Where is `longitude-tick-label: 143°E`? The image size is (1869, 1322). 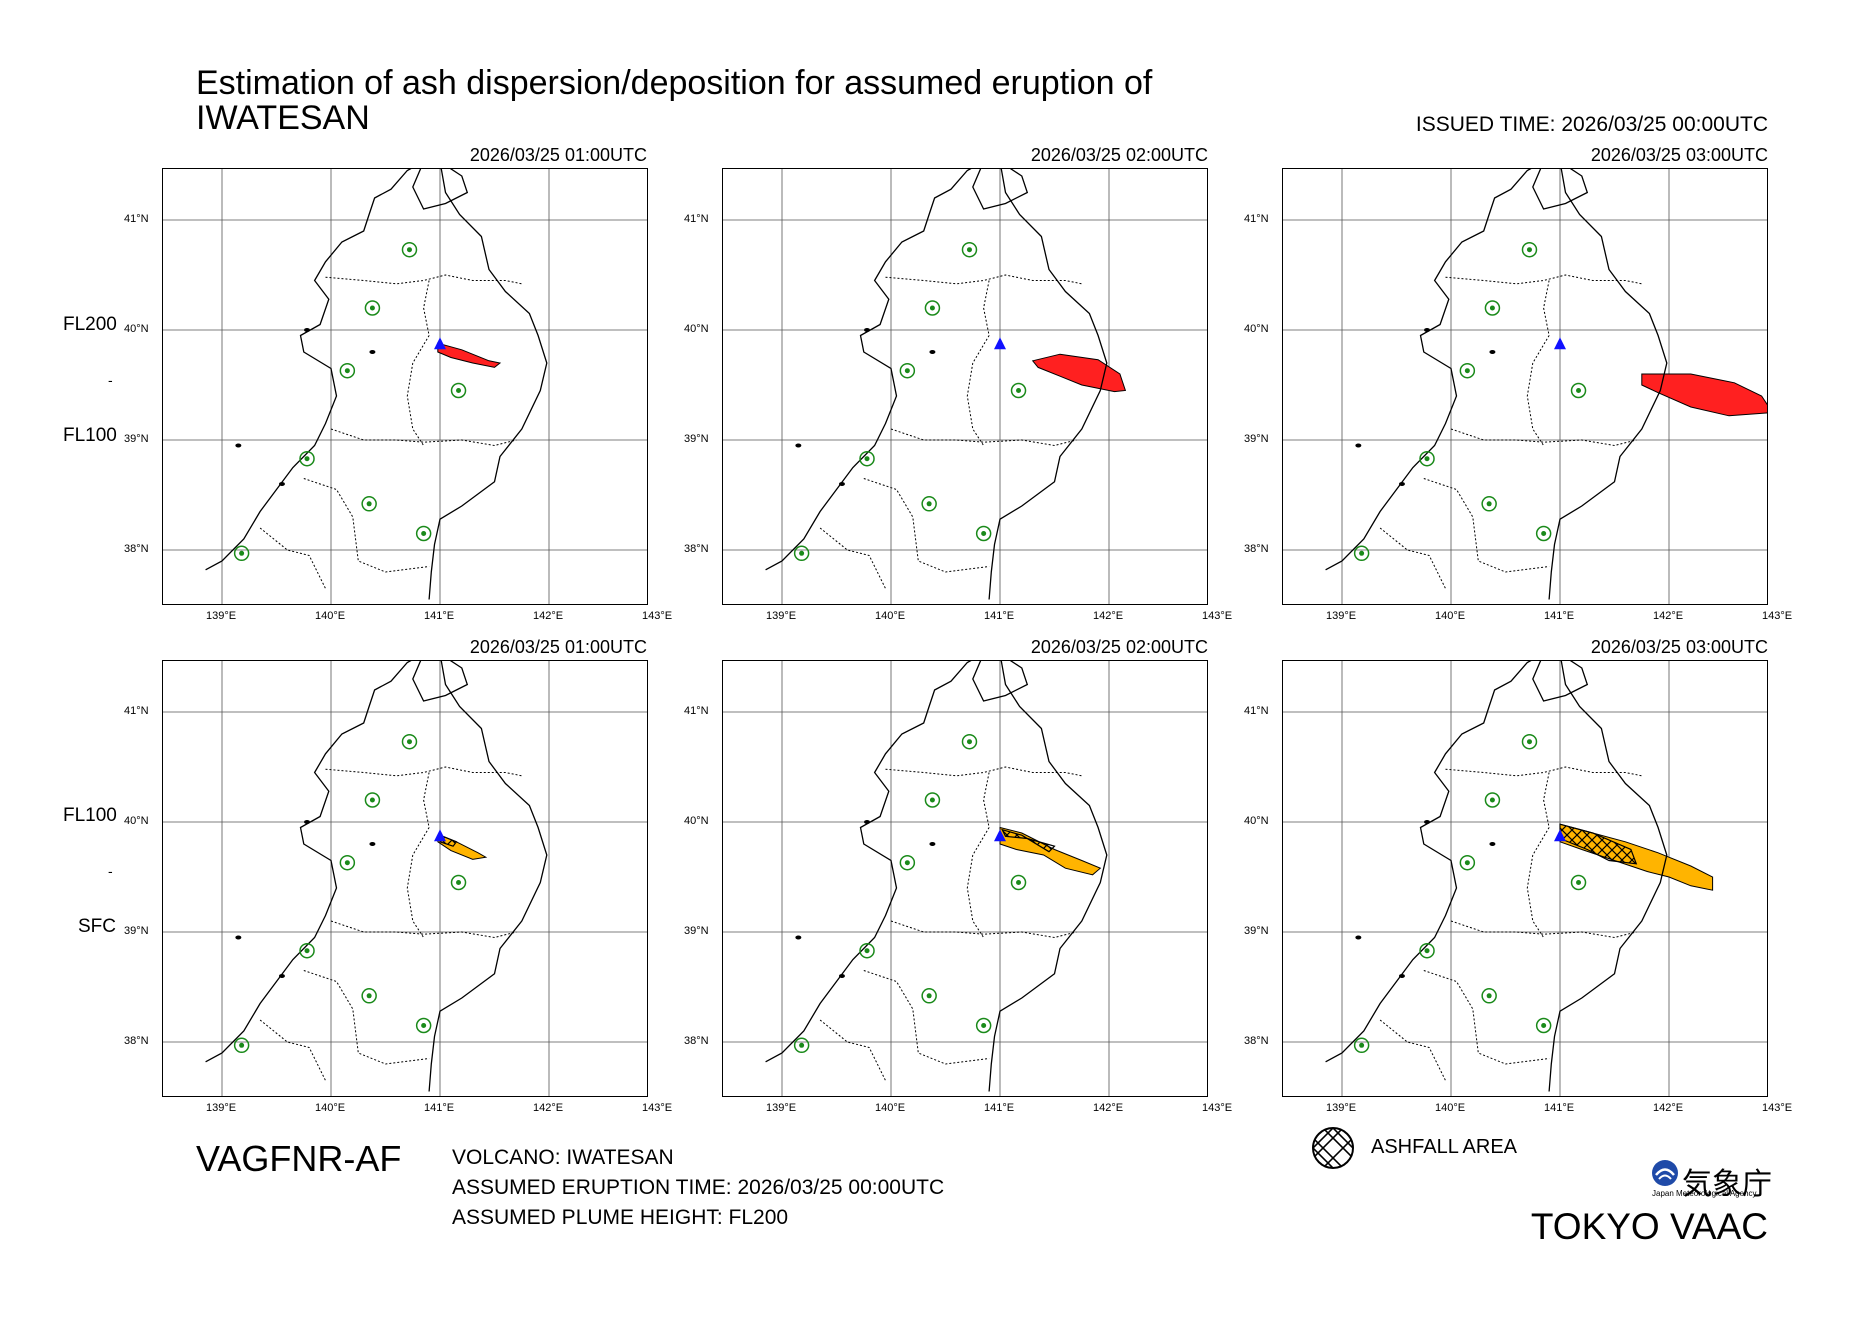 longitude-tick-label: 143°E is located at coordinates (1217, 1108).